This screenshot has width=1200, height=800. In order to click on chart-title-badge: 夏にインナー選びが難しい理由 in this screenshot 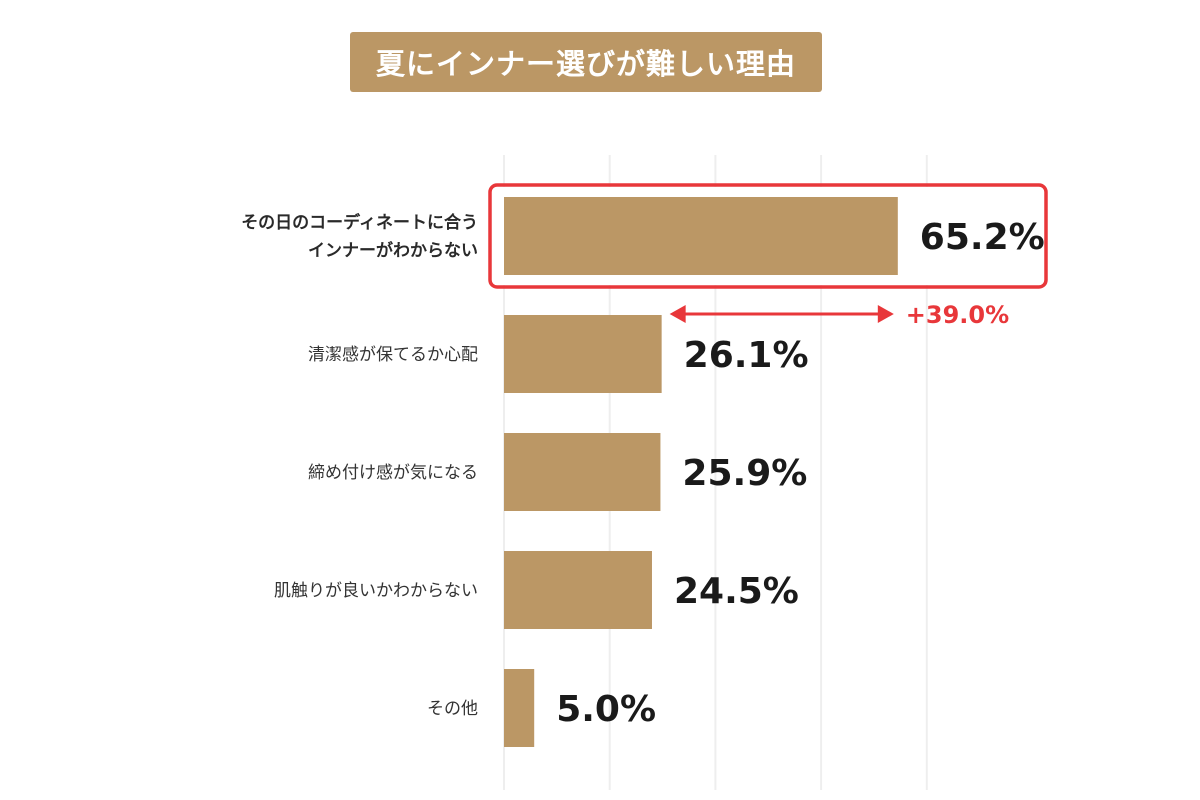, I will do `click(586, 62)`.